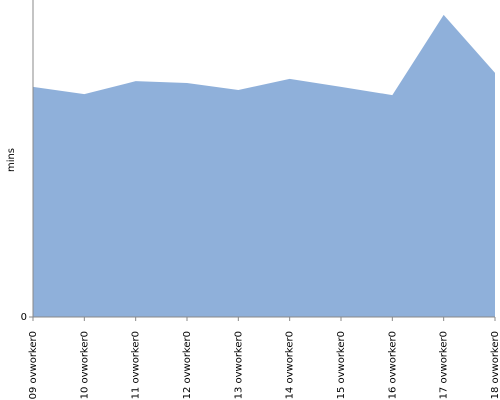  I want to click on x-tick-label: #210 ovworker0, so click(84, 365).